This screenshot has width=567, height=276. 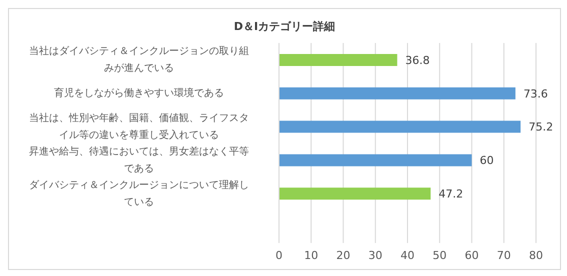 What do you see at coordinates (451, 194) in the screenshot?
I see `data-label: 47.2` at bounding box center [451, 194].